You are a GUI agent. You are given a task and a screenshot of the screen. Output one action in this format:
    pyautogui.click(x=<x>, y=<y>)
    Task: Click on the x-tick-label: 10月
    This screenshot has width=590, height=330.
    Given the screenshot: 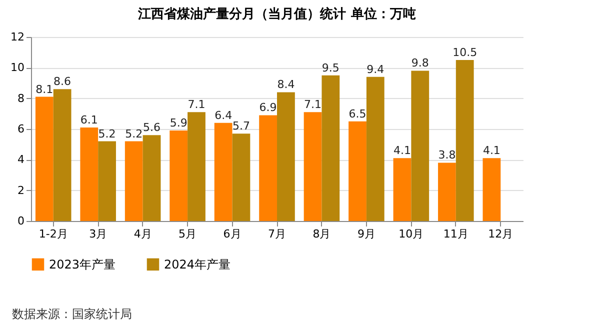 What is the action you would take?
    pyautogui.click(x=411, y=234)
    